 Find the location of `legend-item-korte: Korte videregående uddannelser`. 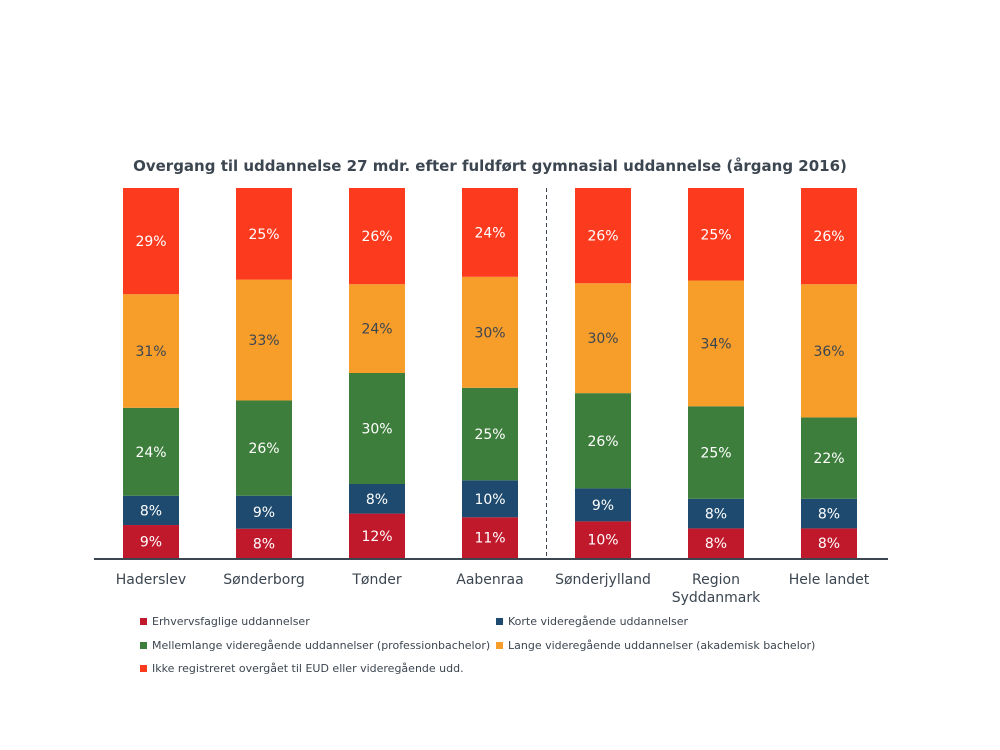

legend-item-korte: Korte videregående uddannelser is located at coordinates (592, 621).